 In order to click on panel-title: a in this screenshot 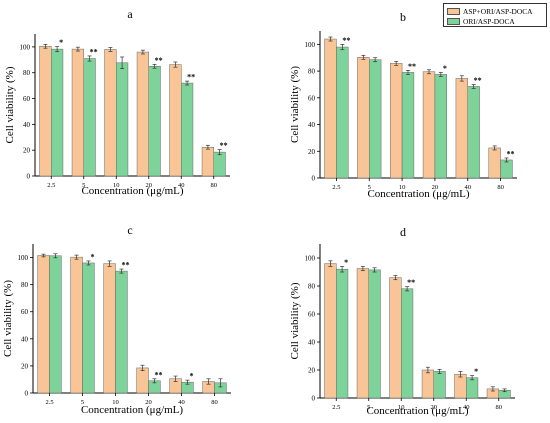, I will do `click(130, 14)`.